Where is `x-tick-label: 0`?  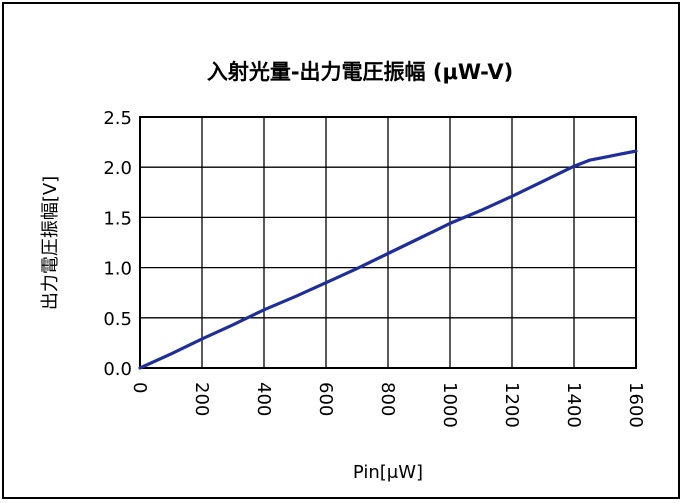
x-tick-label: 0 is located at coordinates (139, 387).